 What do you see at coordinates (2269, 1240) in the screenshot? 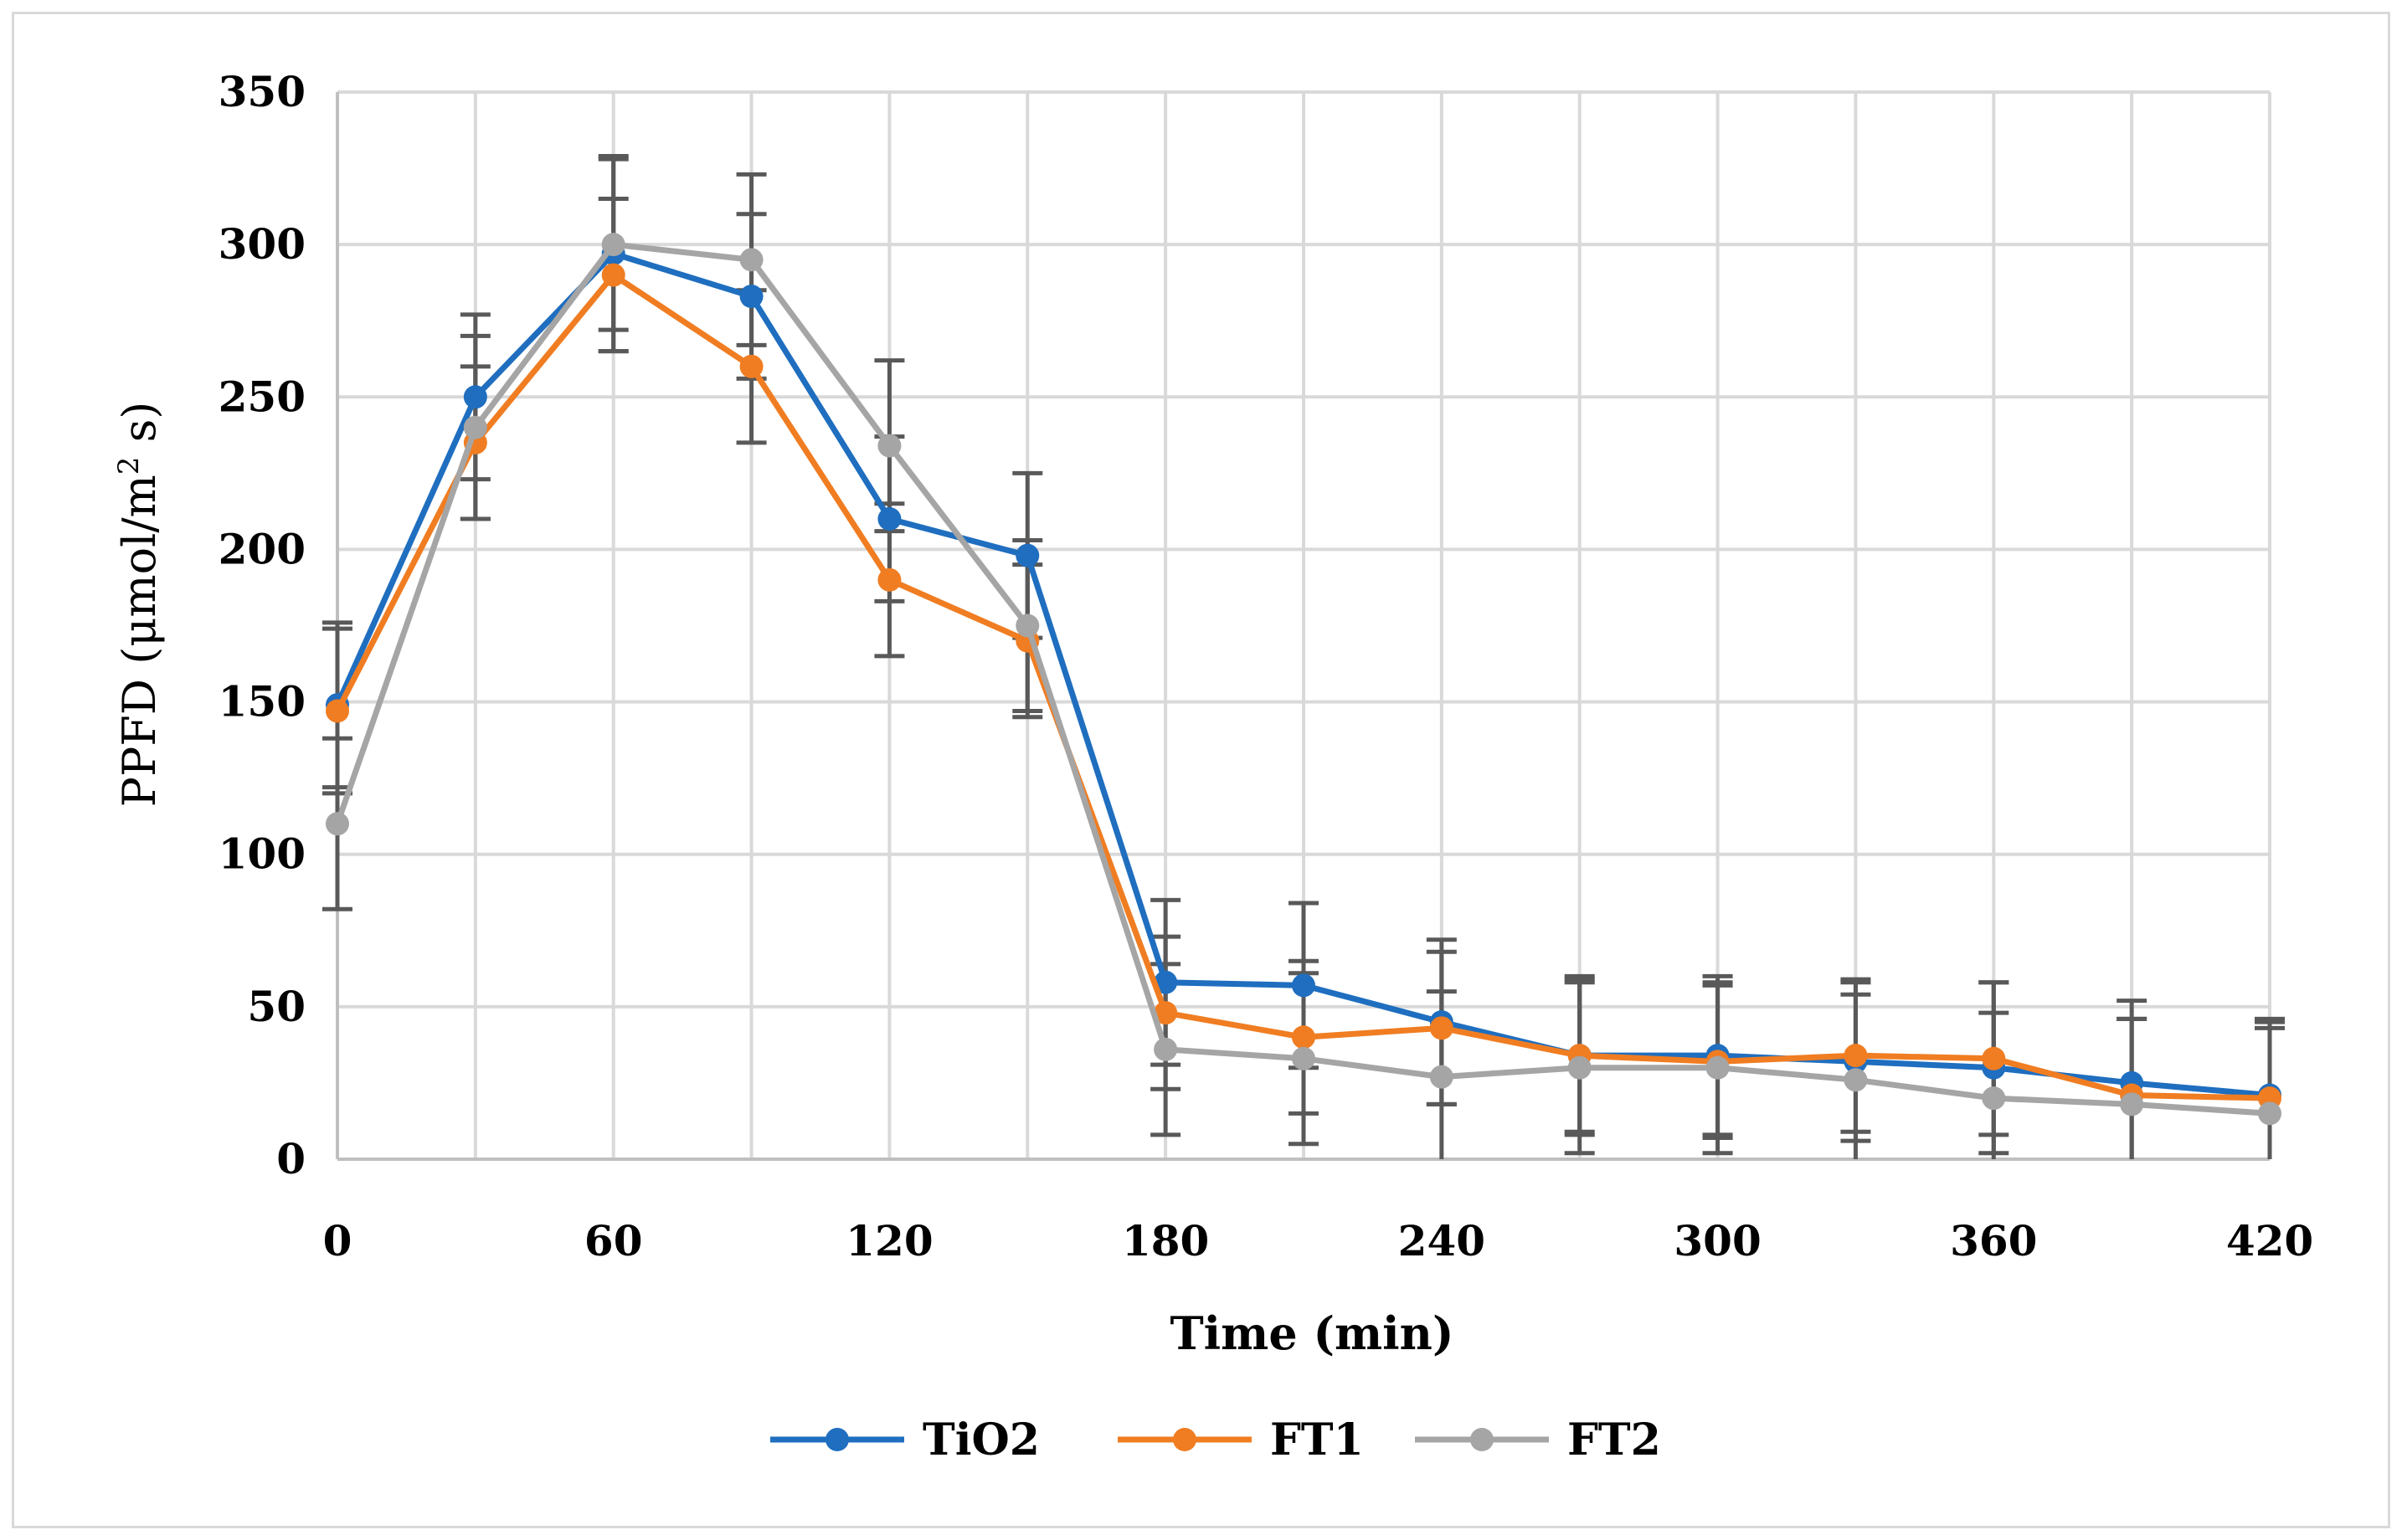
I see `x-tick-label: 420` at bounding box center [2269, 1240].